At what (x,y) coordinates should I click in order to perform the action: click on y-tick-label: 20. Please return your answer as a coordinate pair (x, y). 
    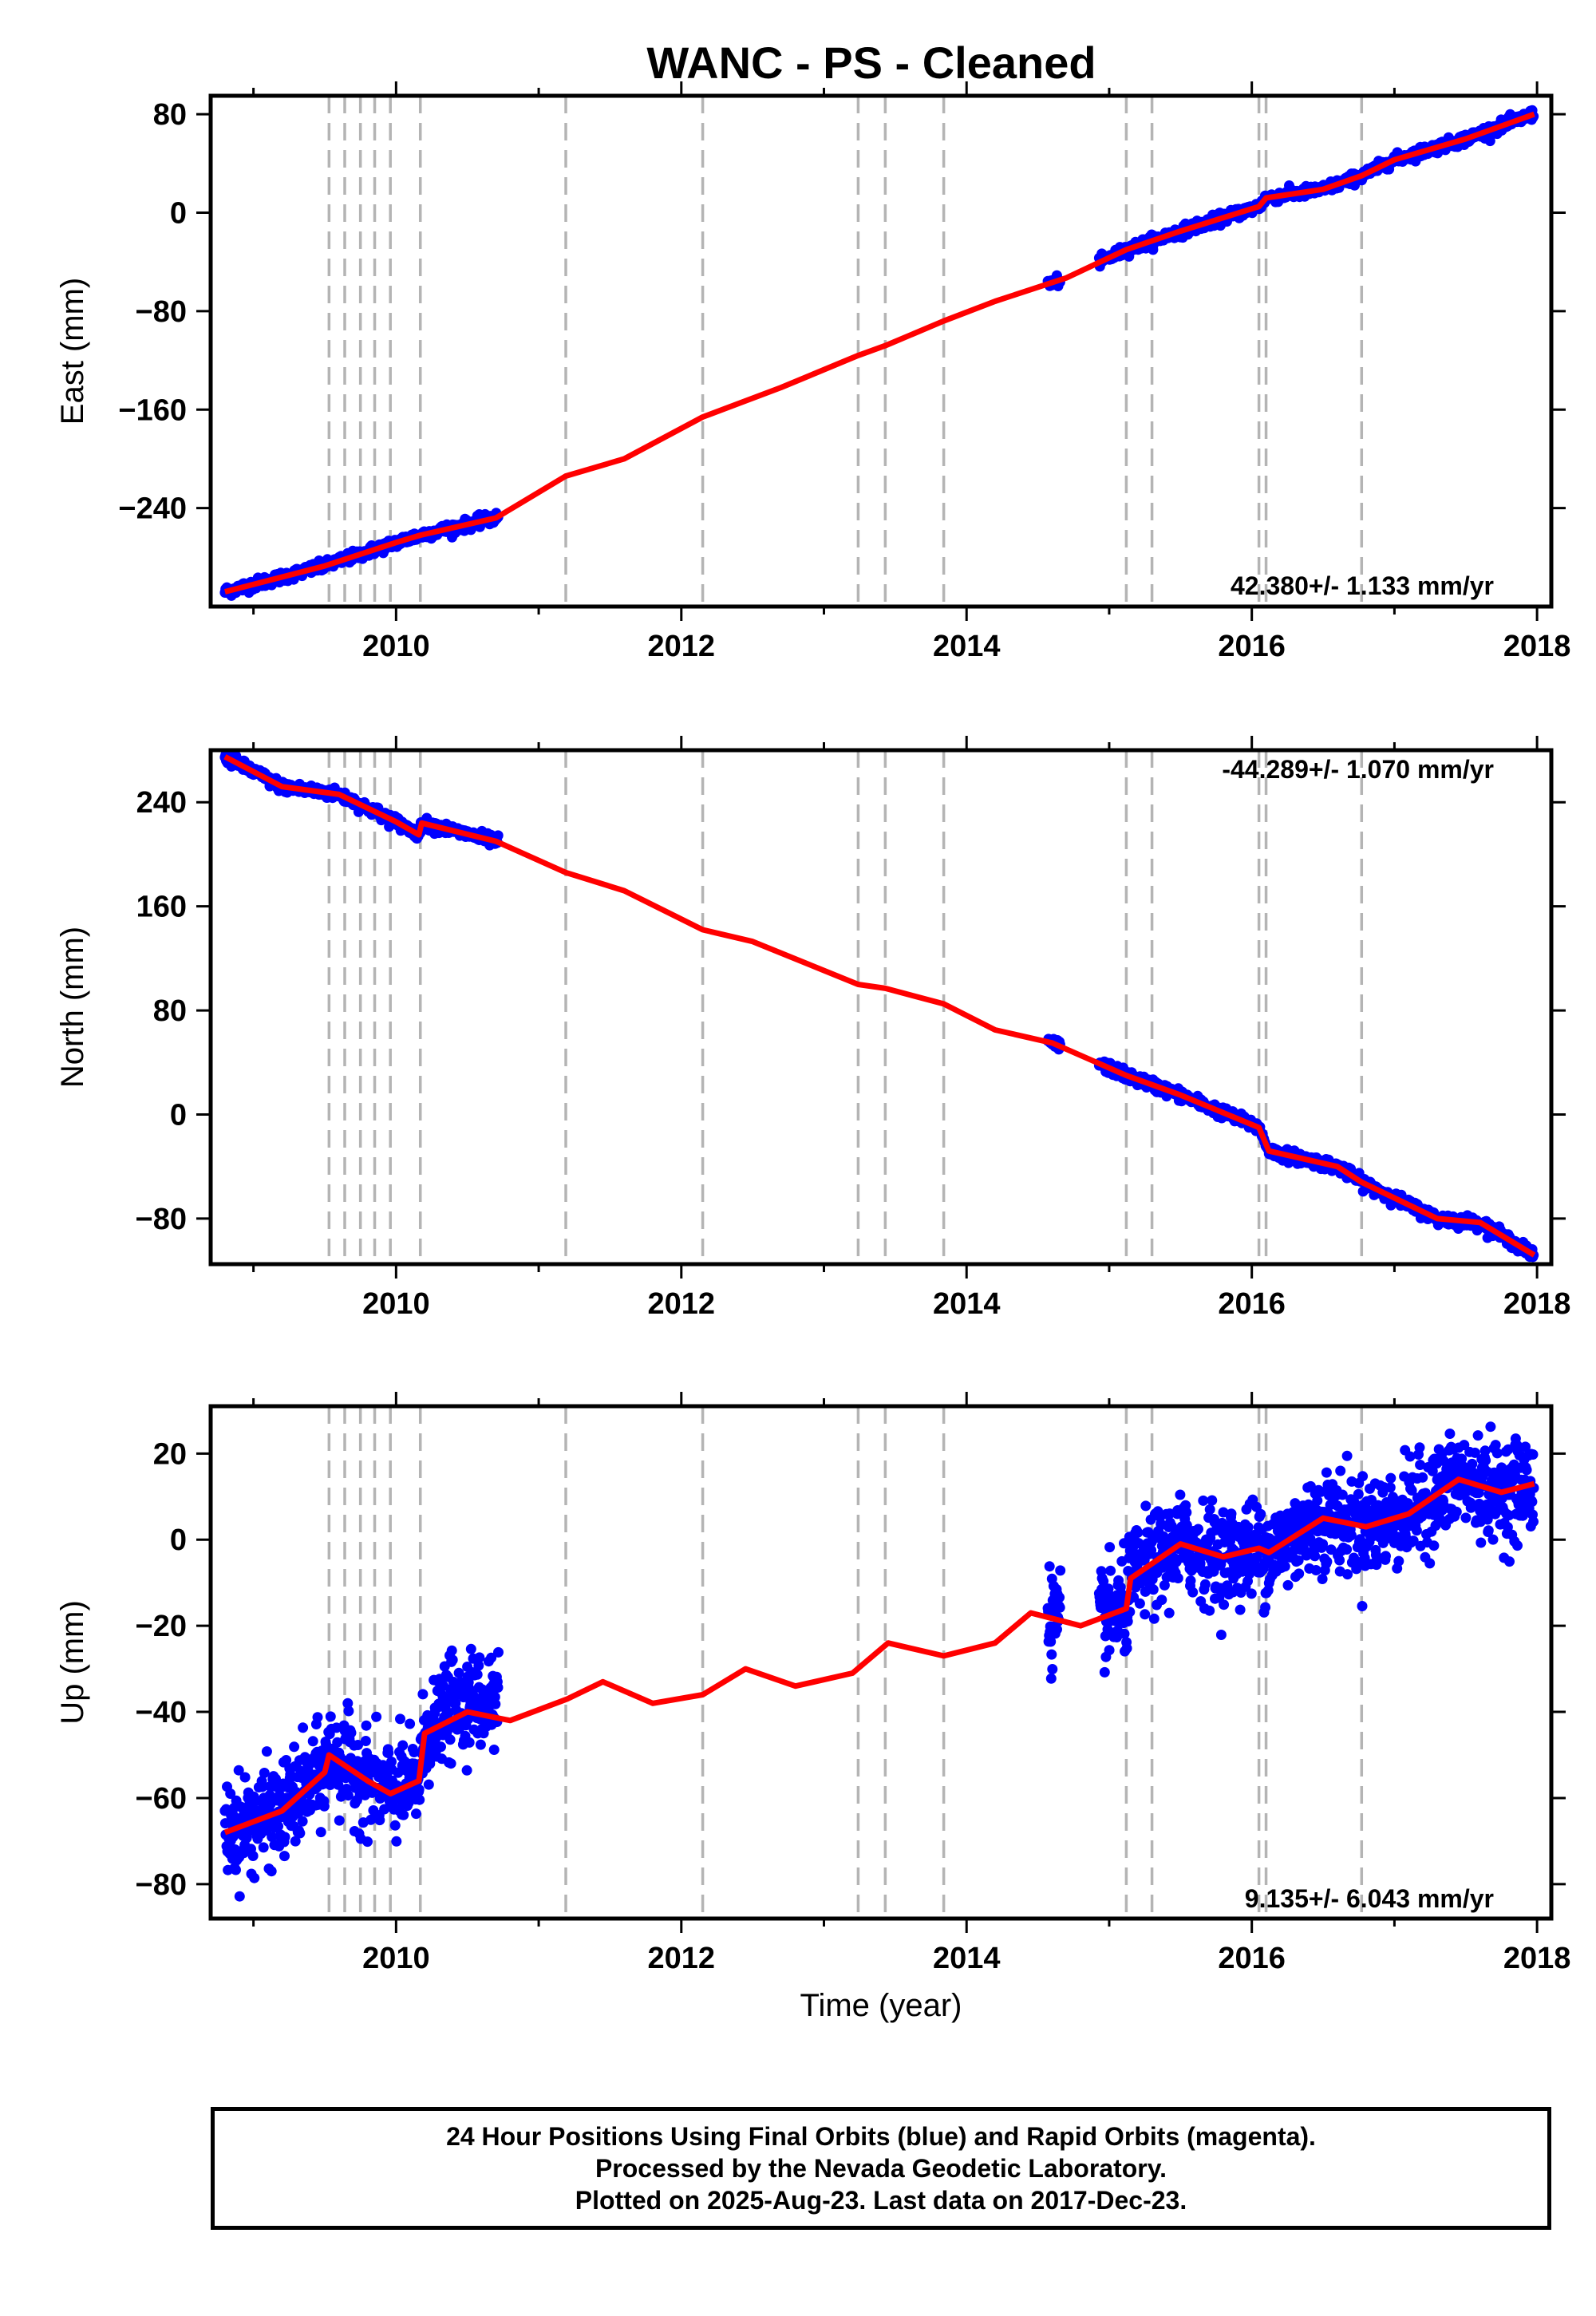
    Looking at the image, I should click on (170, 1454).